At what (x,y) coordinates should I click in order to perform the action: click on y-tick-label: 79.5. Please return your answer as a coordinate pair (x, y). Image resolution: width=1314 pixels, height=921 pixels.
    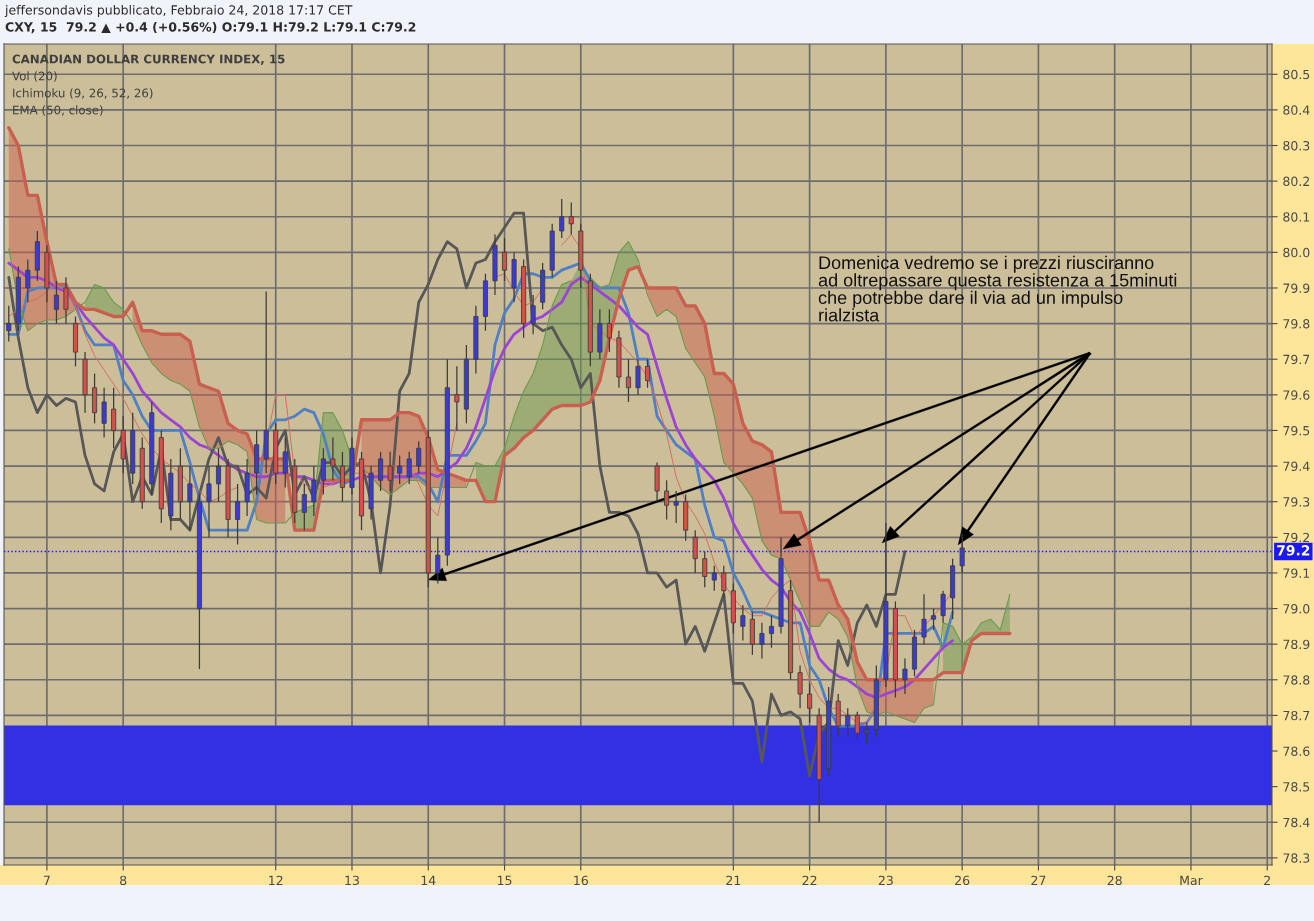
    Looking at the image, I should click on (1296, 430).